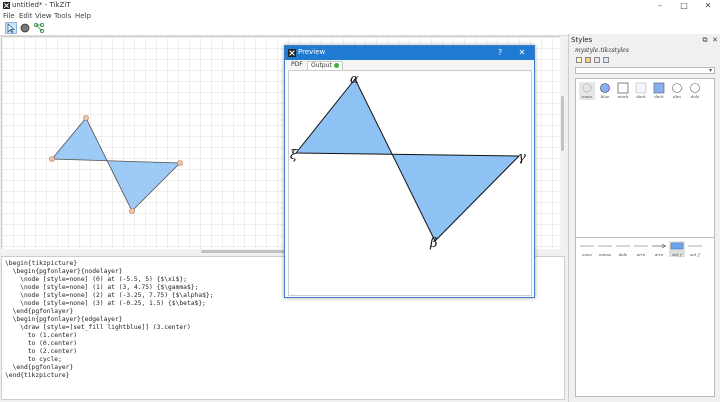 The height and width of the screenshot is (402, 720). Describe the element at coordinates (409, 65) in the screenshot. I see `preview-tabs: PDF Output` at that location.